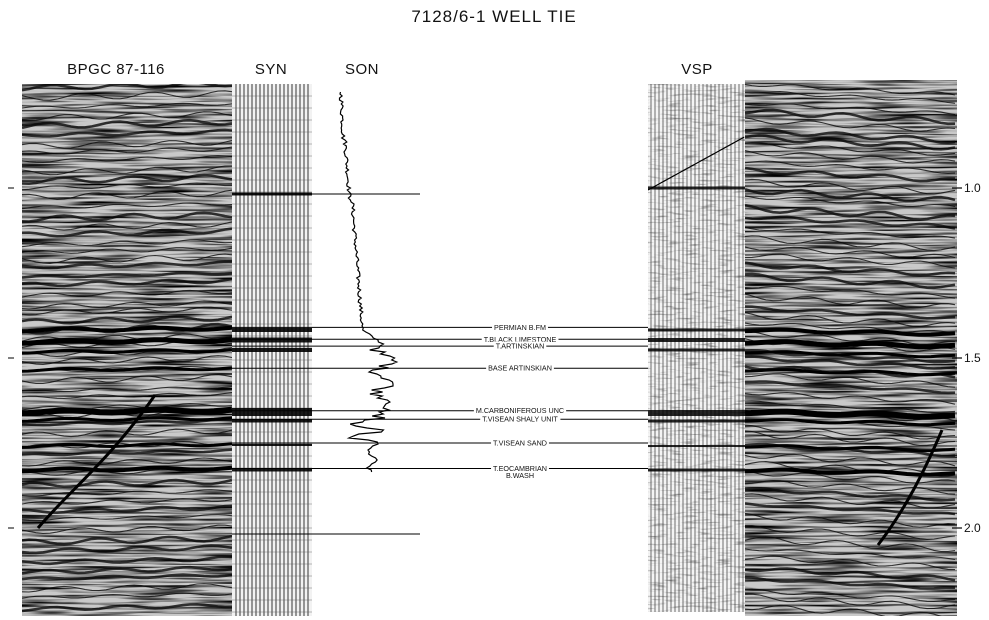 The image size is (989, 620). Describe the element at coordinates (520, 443) in the screenshot. I see `horizon-label: T.VISEAN SAND` at that location.